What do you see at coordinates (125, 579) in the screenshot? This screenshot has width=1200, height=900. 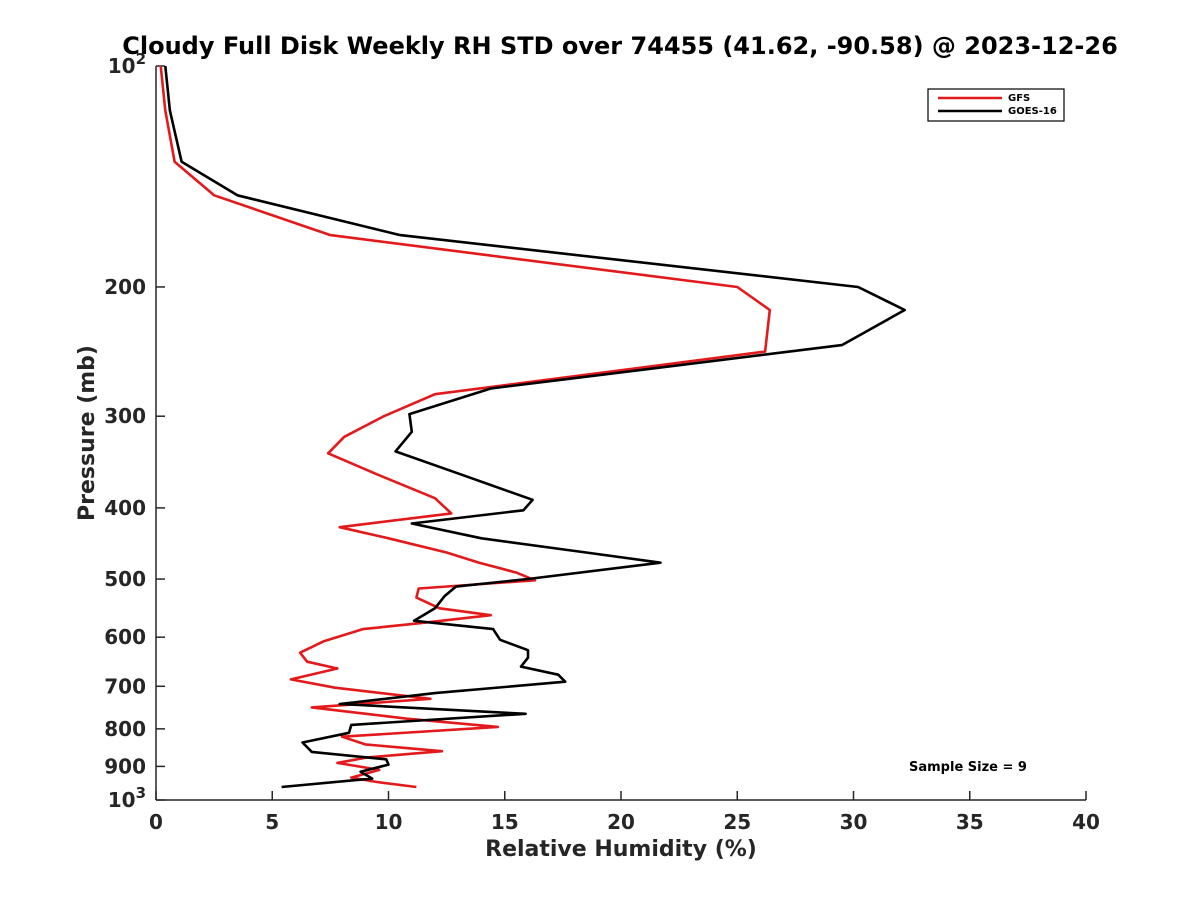 I see `y-tick-label: 500` at bounding box center [125, 579].